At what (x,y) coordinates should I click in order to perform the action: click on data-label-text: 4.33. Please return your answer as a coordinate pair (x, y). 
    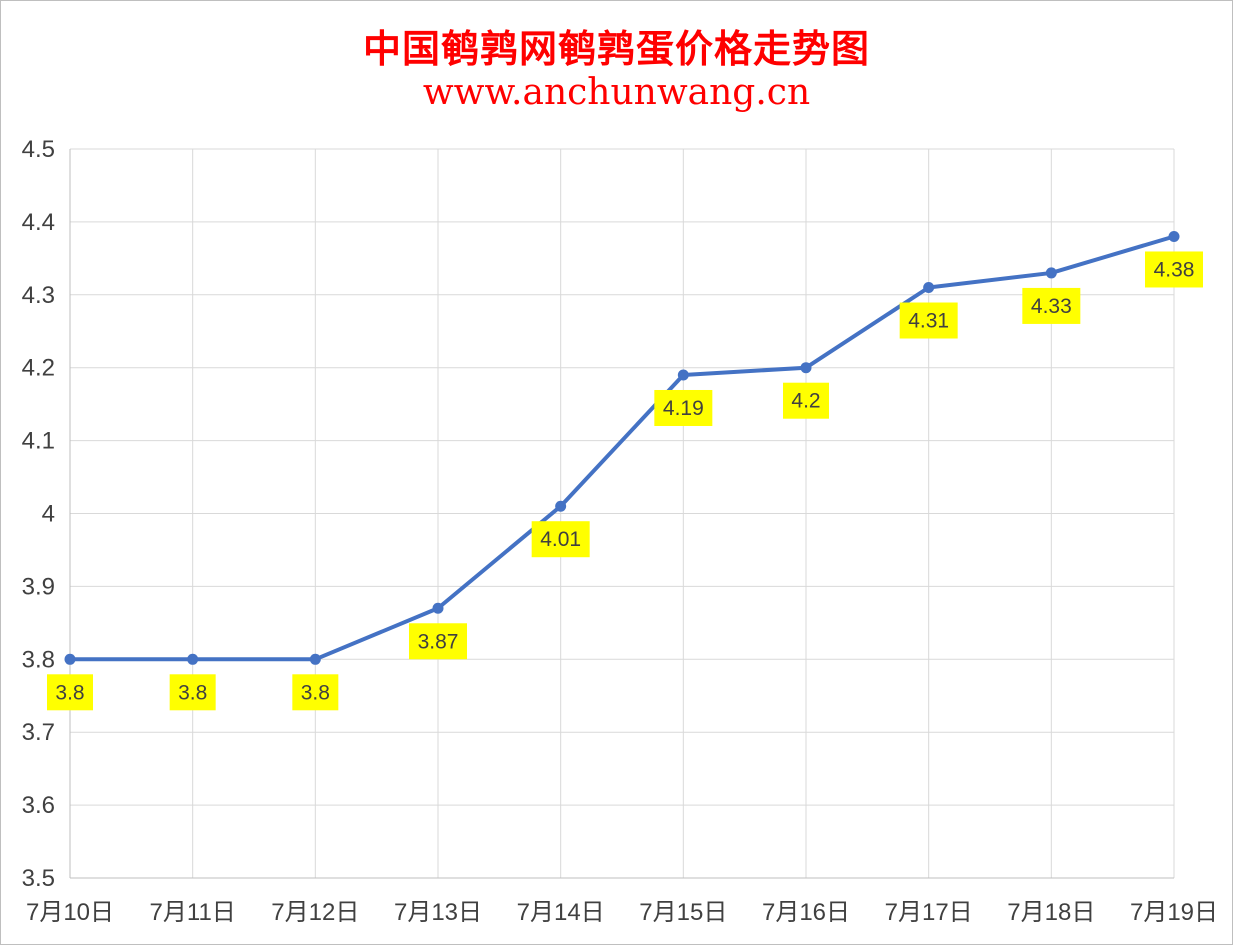
    Looking at the image, I should click on (1051, 306).